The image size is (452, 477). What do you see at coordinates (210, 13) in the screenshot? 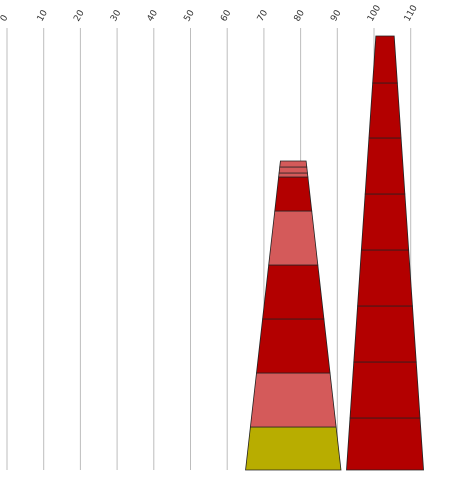
I see `tick-label-layer: 0 10 20 30 40 50 60 70 80 90 100 110` at bounding box center [210, 13].